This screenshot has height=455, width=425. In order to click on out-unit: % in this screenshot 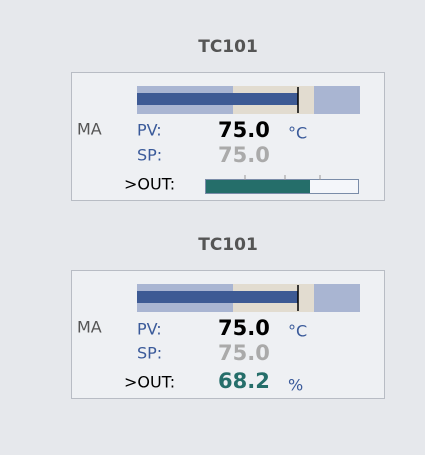, I will do `click(295, 385)`.